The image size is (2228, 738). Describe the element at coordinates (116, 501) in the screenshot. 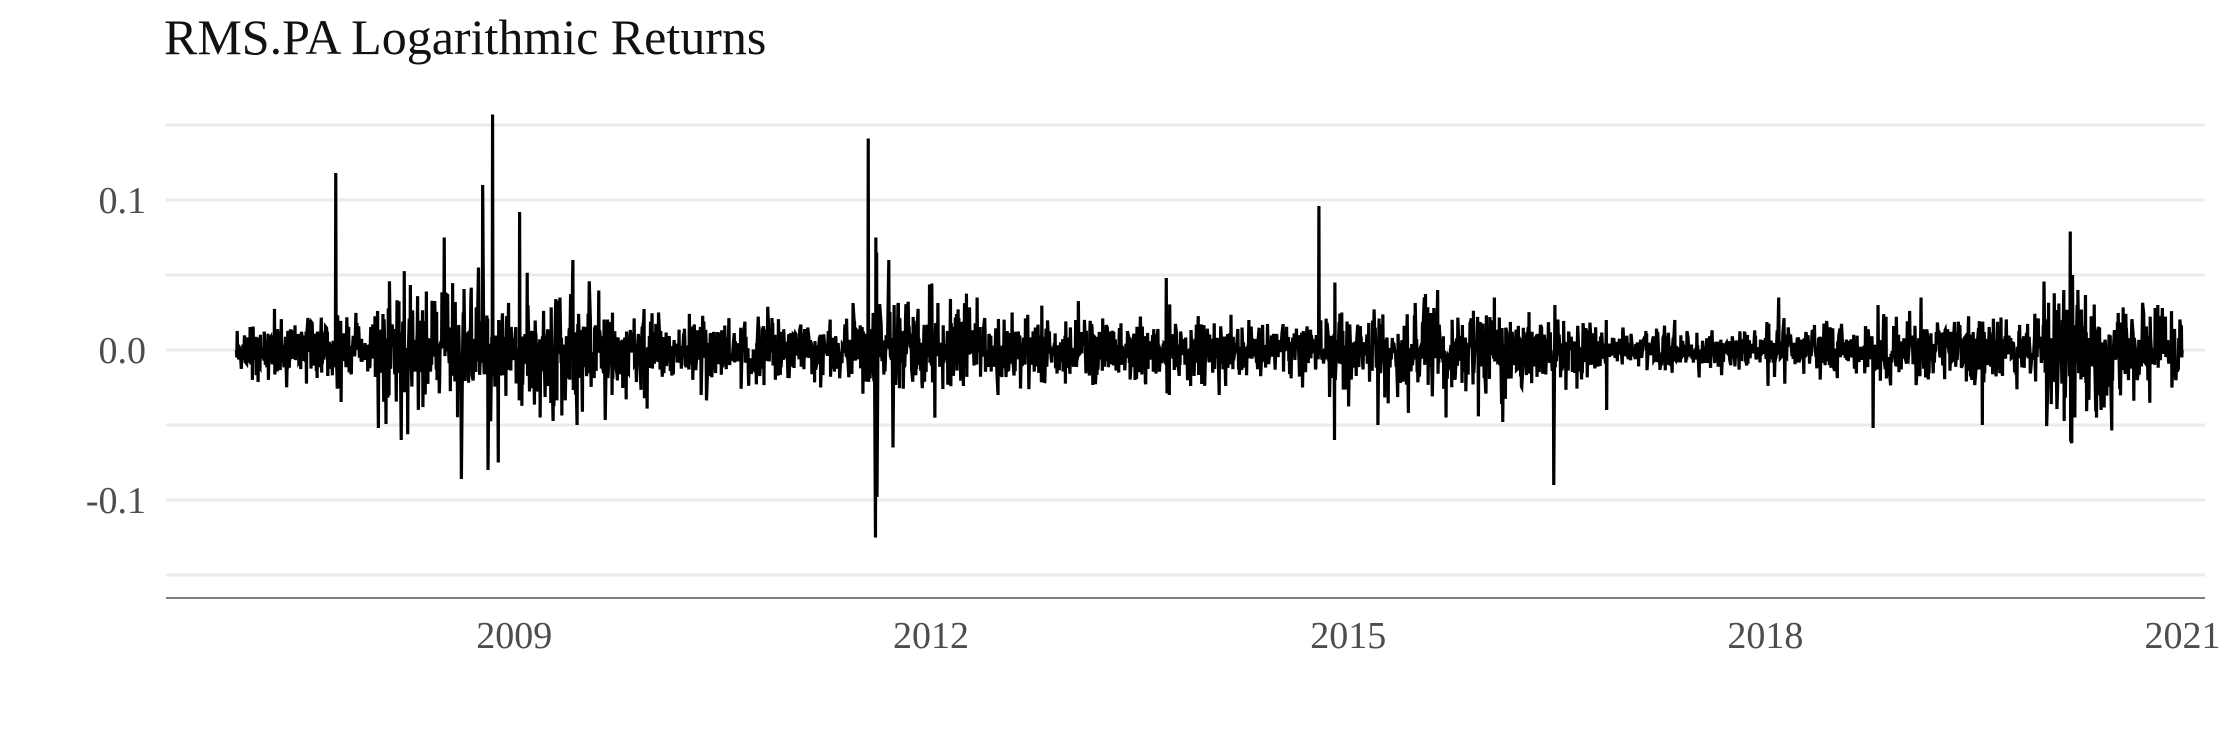

I see `y-tick-label: -0.1` at that location.